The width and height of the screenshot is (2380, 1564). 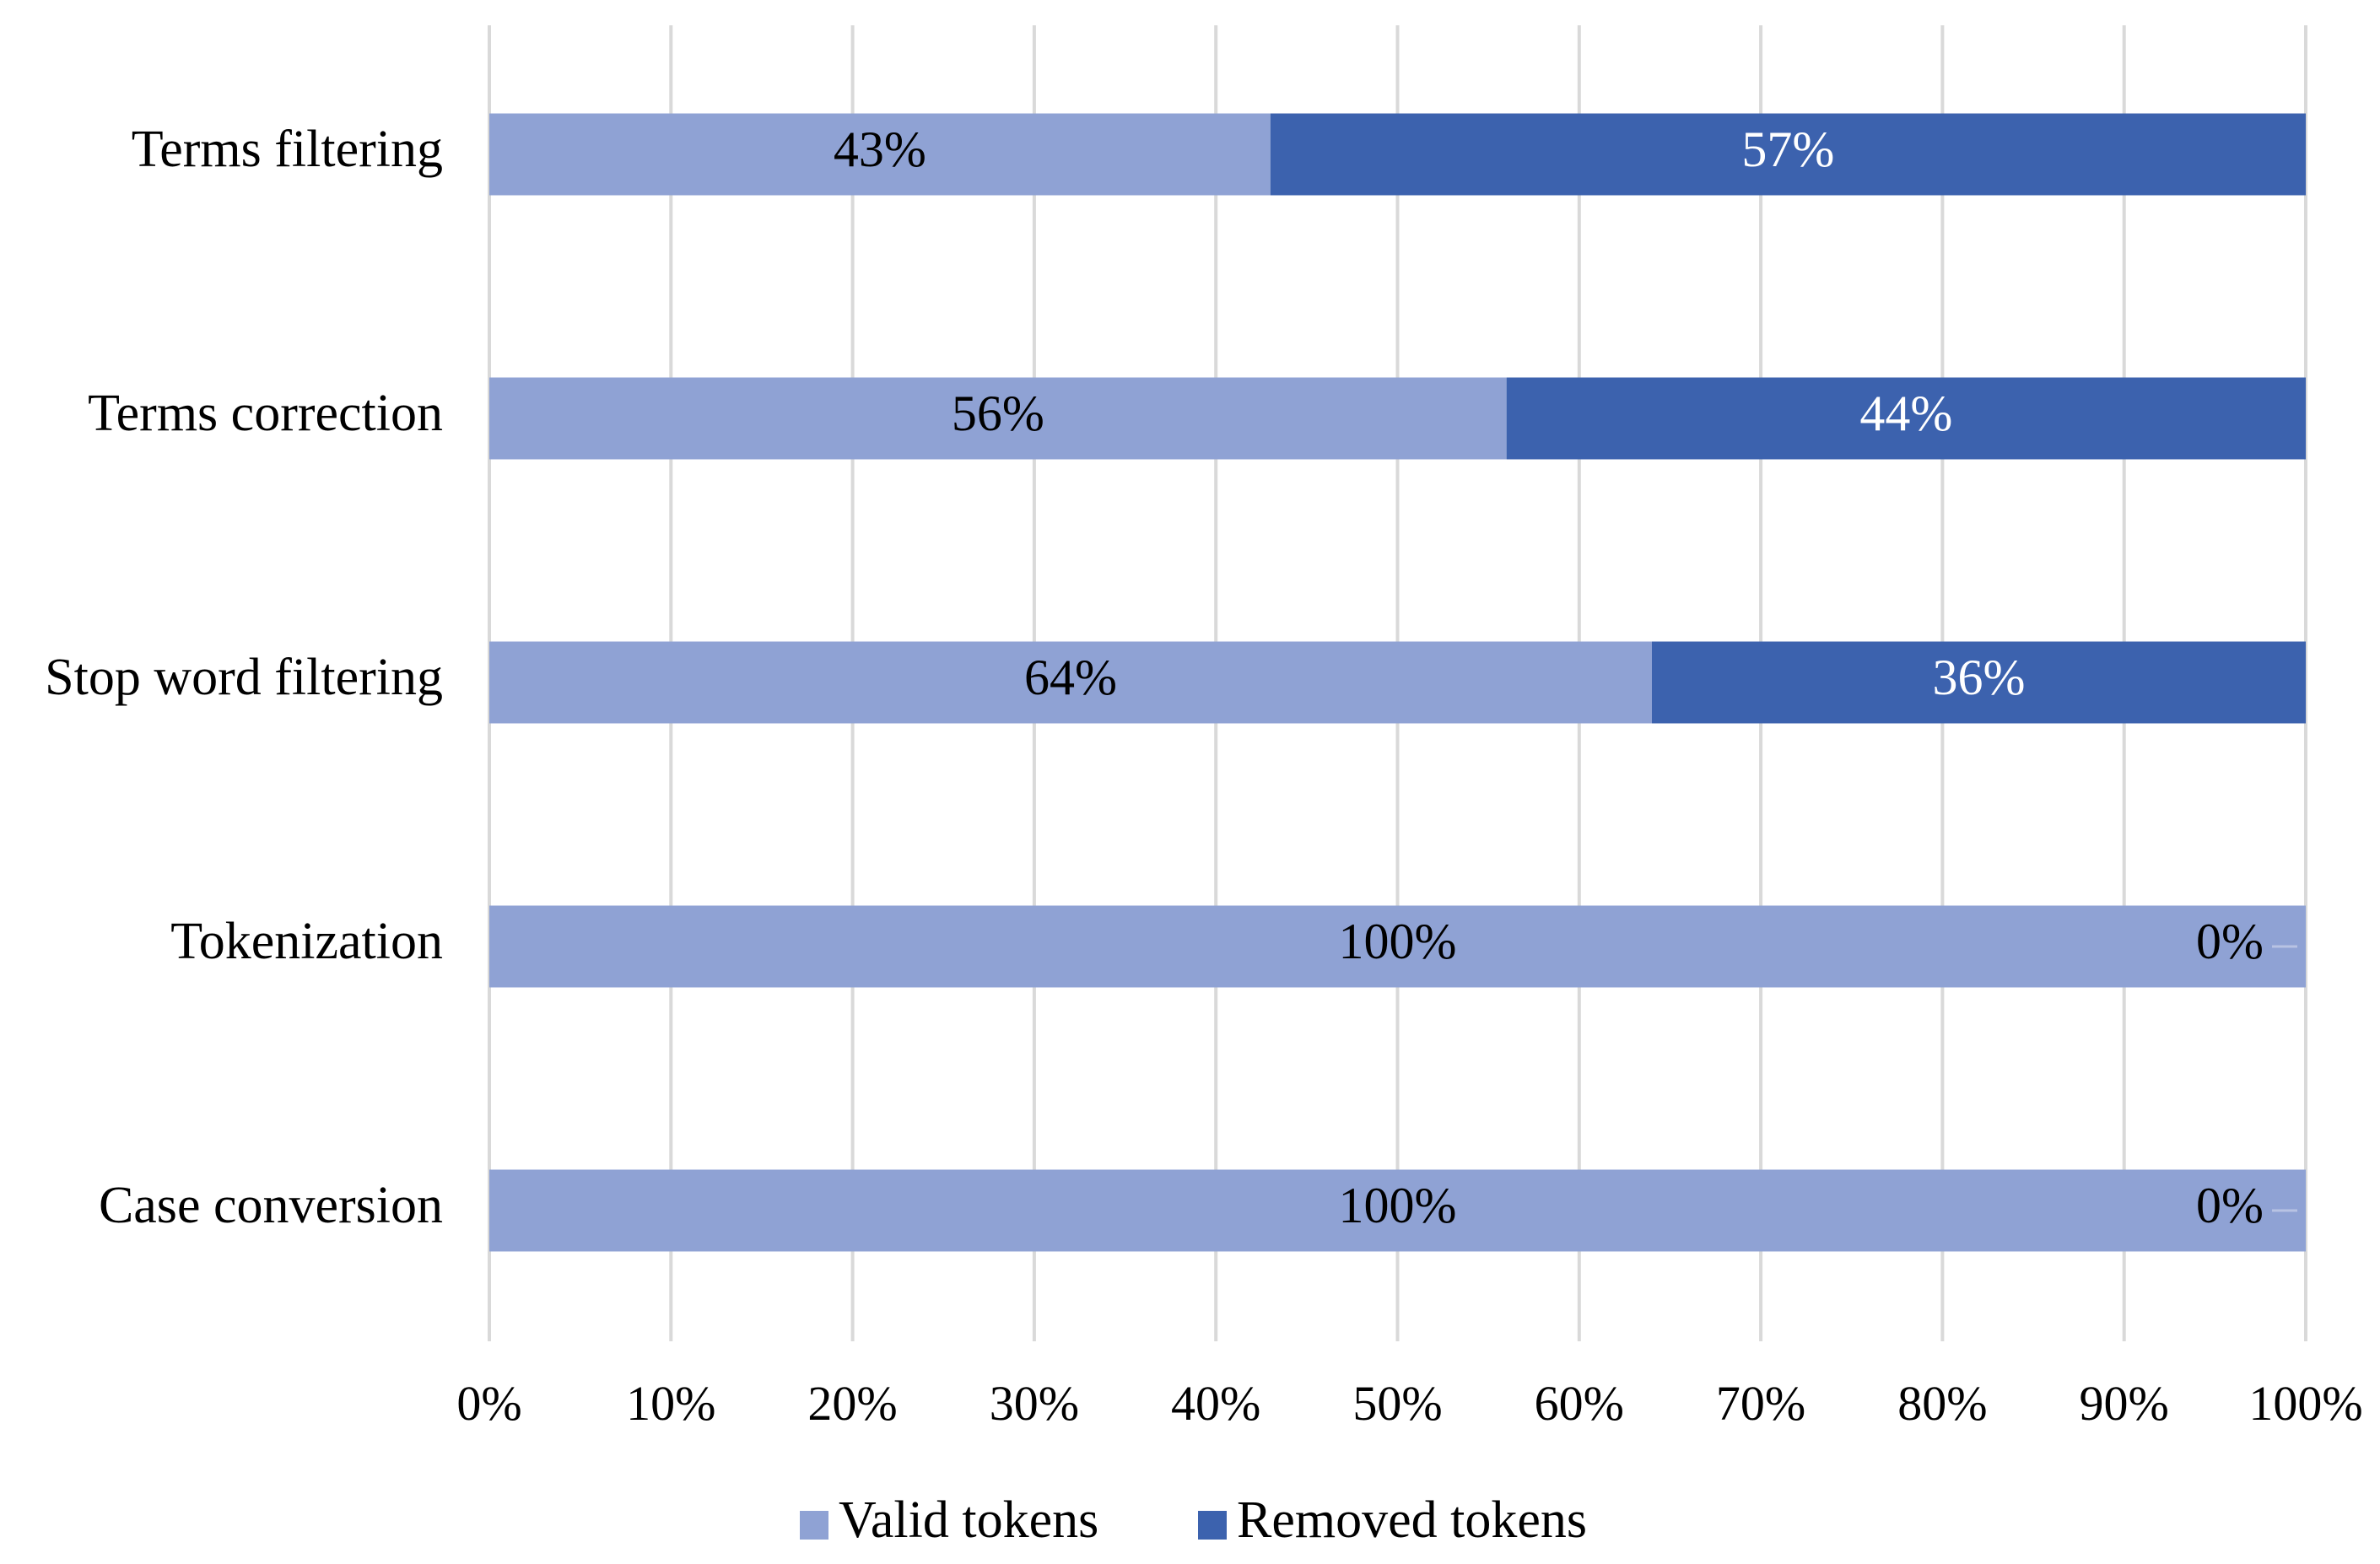 What do you see at coordinates (2305, 1404) in the screenshot?
I see `x-tick-label: 100%` at bounding box center [2305, 1404].